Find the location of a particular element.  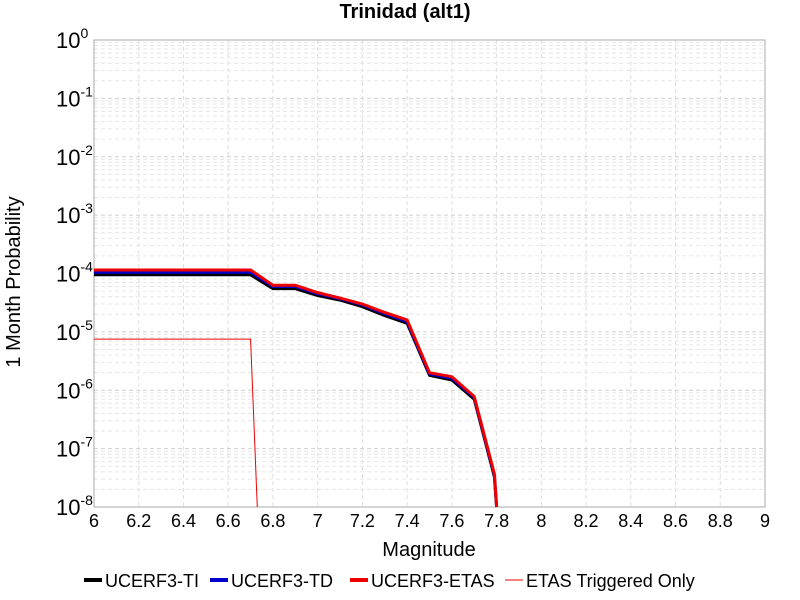

y-tick-label: 10⁻⁶ is located at coordinates (74, 389).